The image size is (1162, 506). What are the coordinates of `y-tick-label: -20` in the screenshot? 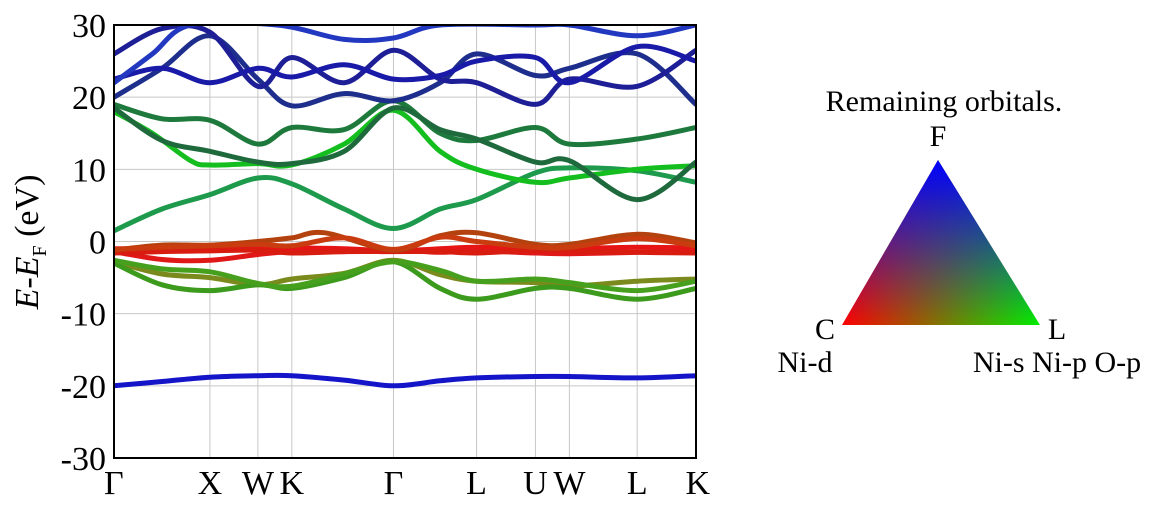 It's located at (83, 387).